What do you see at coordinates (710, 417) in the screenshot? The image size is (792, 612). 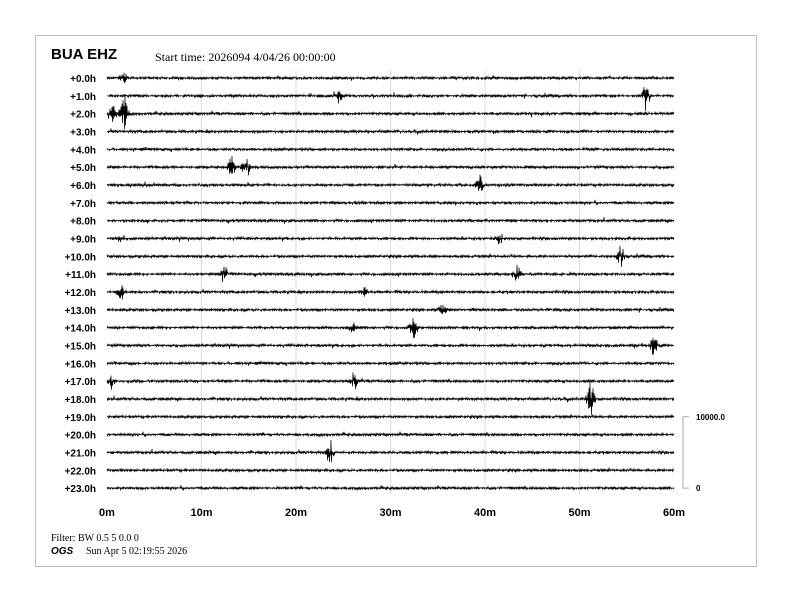 I see `scale-top-label: 10000.0` at bounding box center [710, 417].